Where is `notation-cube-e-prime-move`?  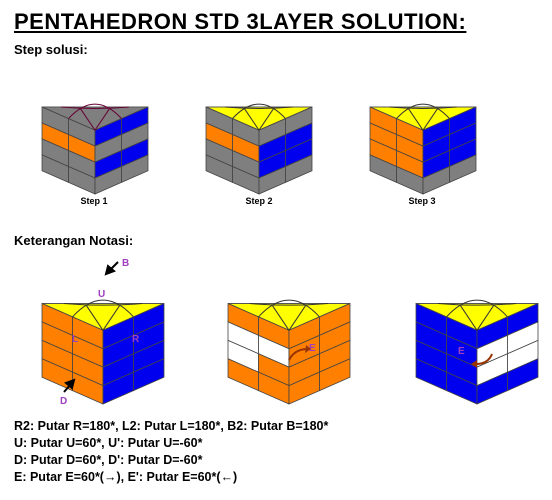 notation-cube-e-prime-move is located at coordinates (477, 352).